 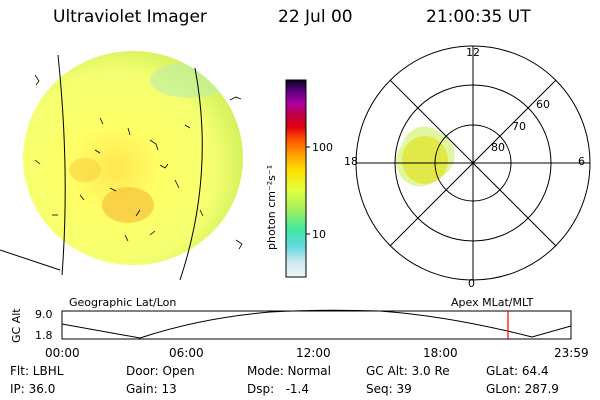 What do you see at coordinates (408, 371) in the screenshot?
I see `status-gc-alt: GC Alt: 3.0 Re` at bounding box center [408, 371].